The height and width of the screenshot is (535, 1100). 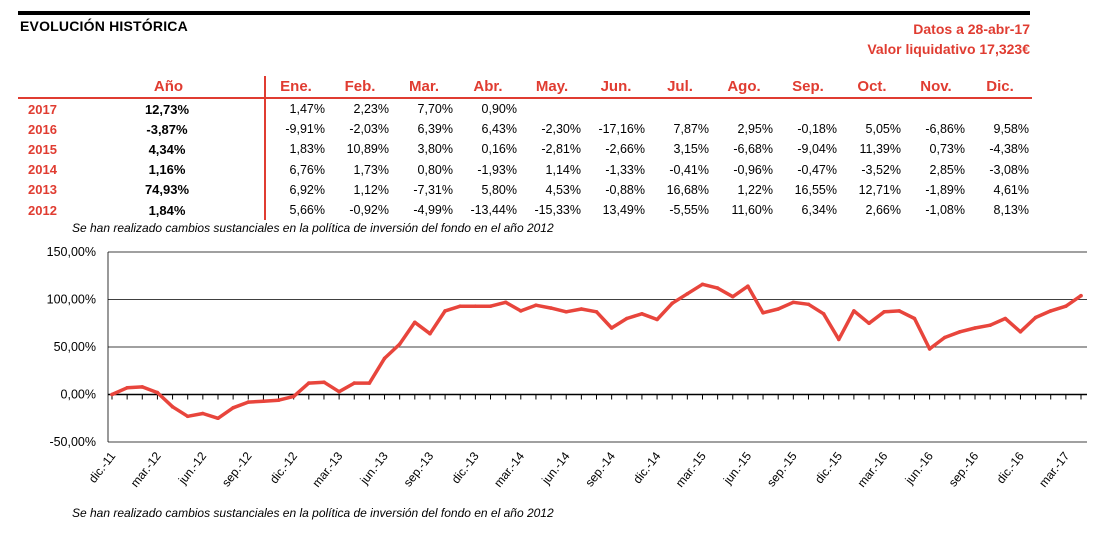 I want to click on monthly-return: -2,03%, so click(x=369, y=129).